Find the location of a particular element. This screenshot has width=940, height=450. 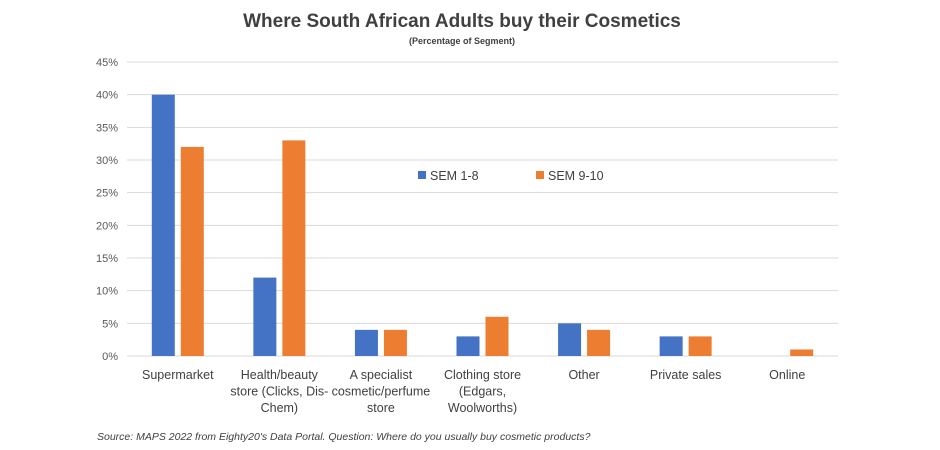

x-category-line: (Edgars, is located at coordinates (482, 392).